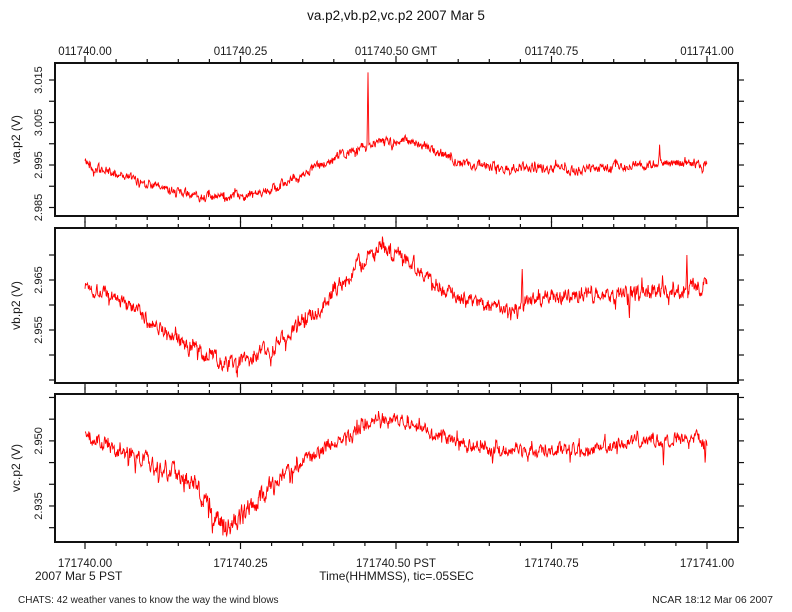  I want to click on top-axis-tick-label: 011740.00, so click(85, 52).